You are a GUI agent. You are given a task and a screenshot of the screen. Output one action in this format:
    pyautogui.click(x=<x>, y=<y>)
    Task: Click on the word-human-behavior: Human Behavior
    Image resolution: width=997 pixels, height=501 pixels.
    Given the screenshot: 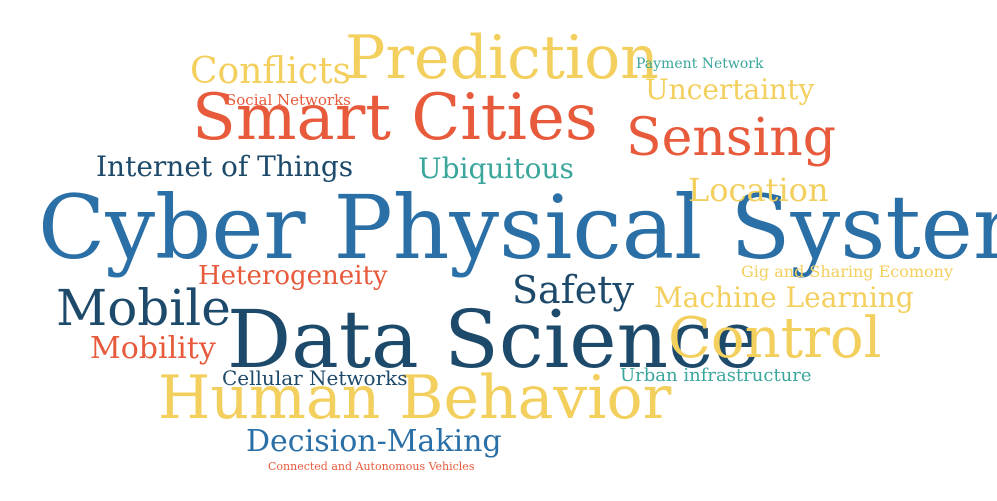 What is the action you would take?
    pyautogui.click(x=415, y=398)
    